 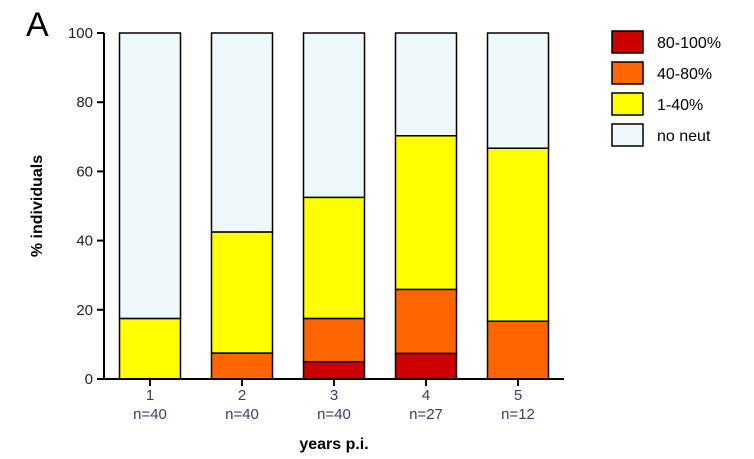 I want to click on legend: 80-100% 40-80% 1-40% no neut, so click(x=666, y=88).